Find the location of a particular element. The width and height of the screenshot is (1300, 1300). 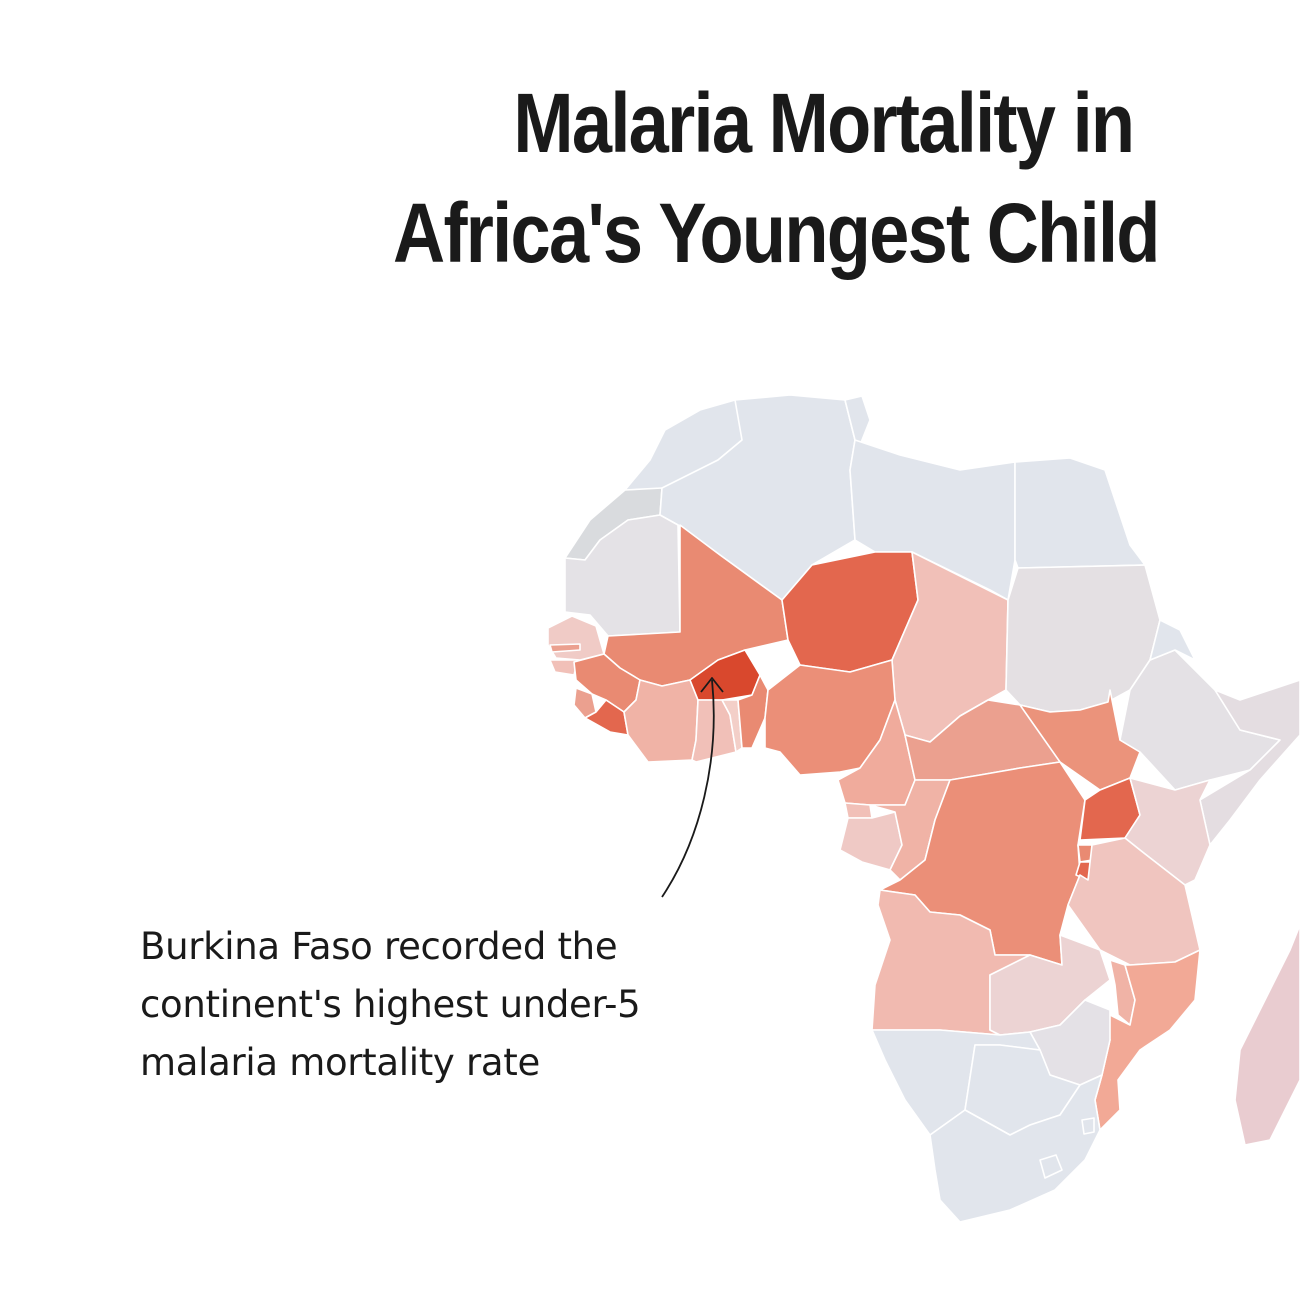

country-tunisia is located at coordinates (857, 420).